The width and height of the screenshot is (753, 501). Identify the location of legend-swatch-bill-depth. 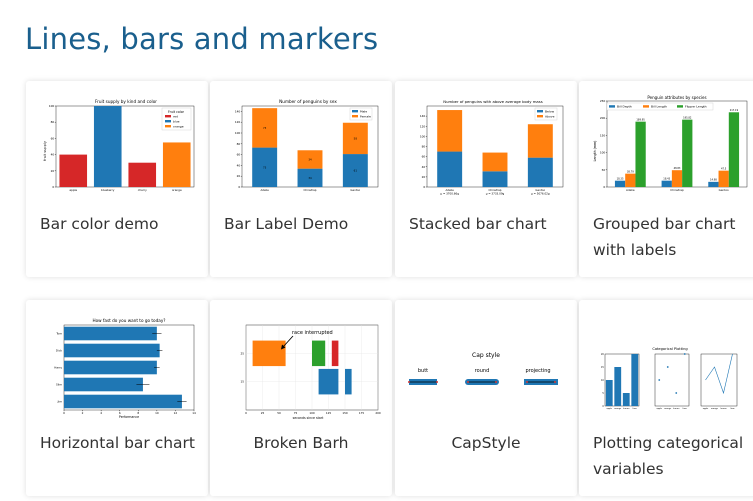
(612, 106).